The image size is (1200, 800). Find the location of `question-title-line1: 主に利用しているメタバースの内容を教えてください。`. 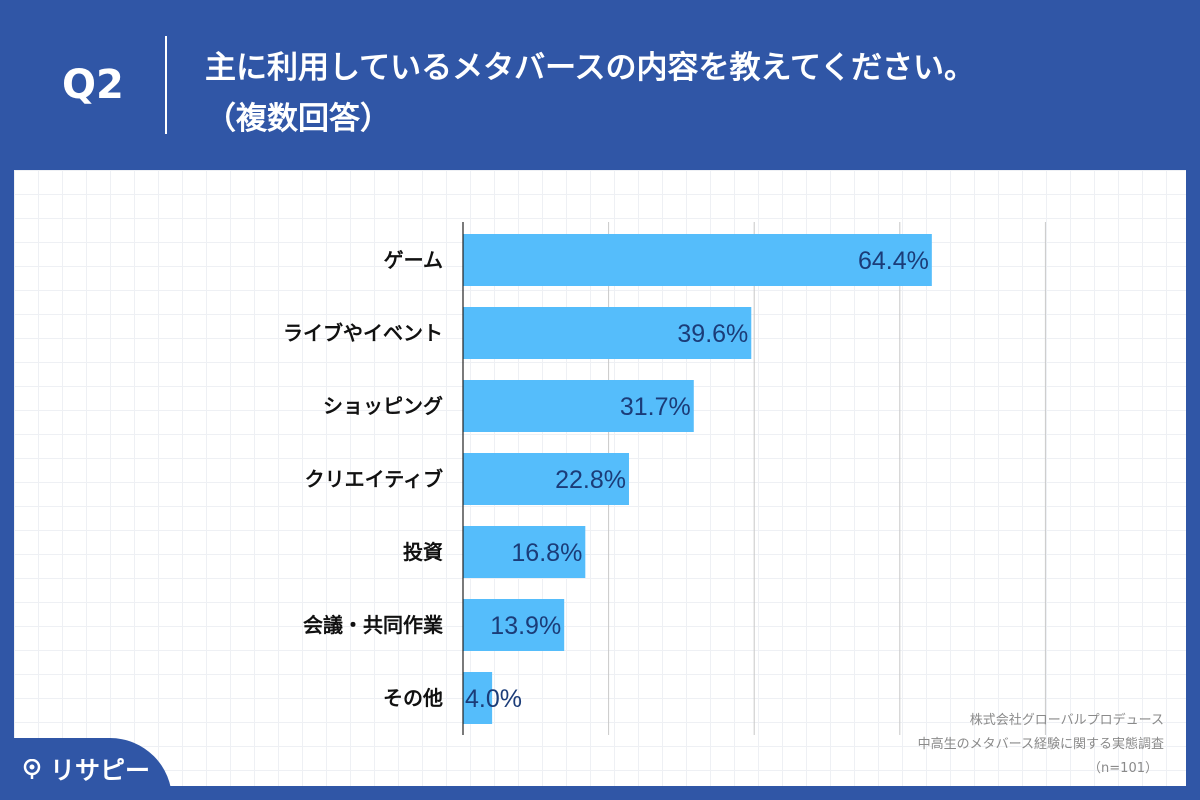

question-title-line1: 主に利用しているメタバースの内容を教えてください。 is located at coordinates (590, 68).